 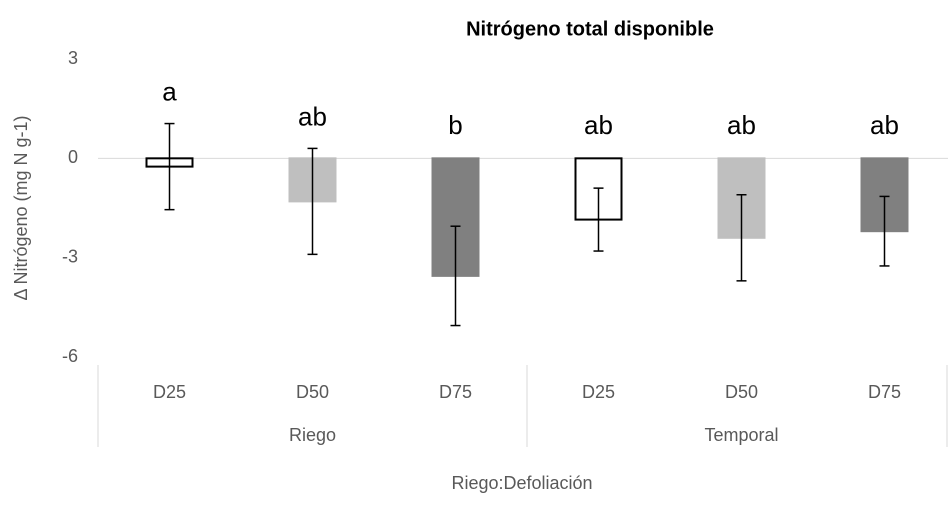 I want to click on y-tick-label: 0, so click(x=73, y=157).